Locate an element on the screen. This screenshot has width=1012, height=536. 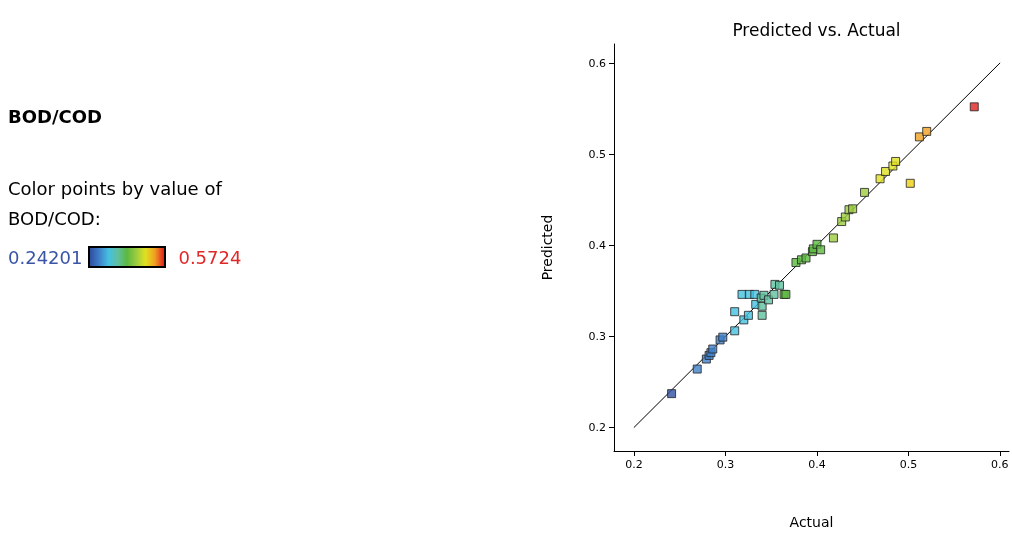
chart-title: Predicted vs. Actual is located at coordinates (816, 29).